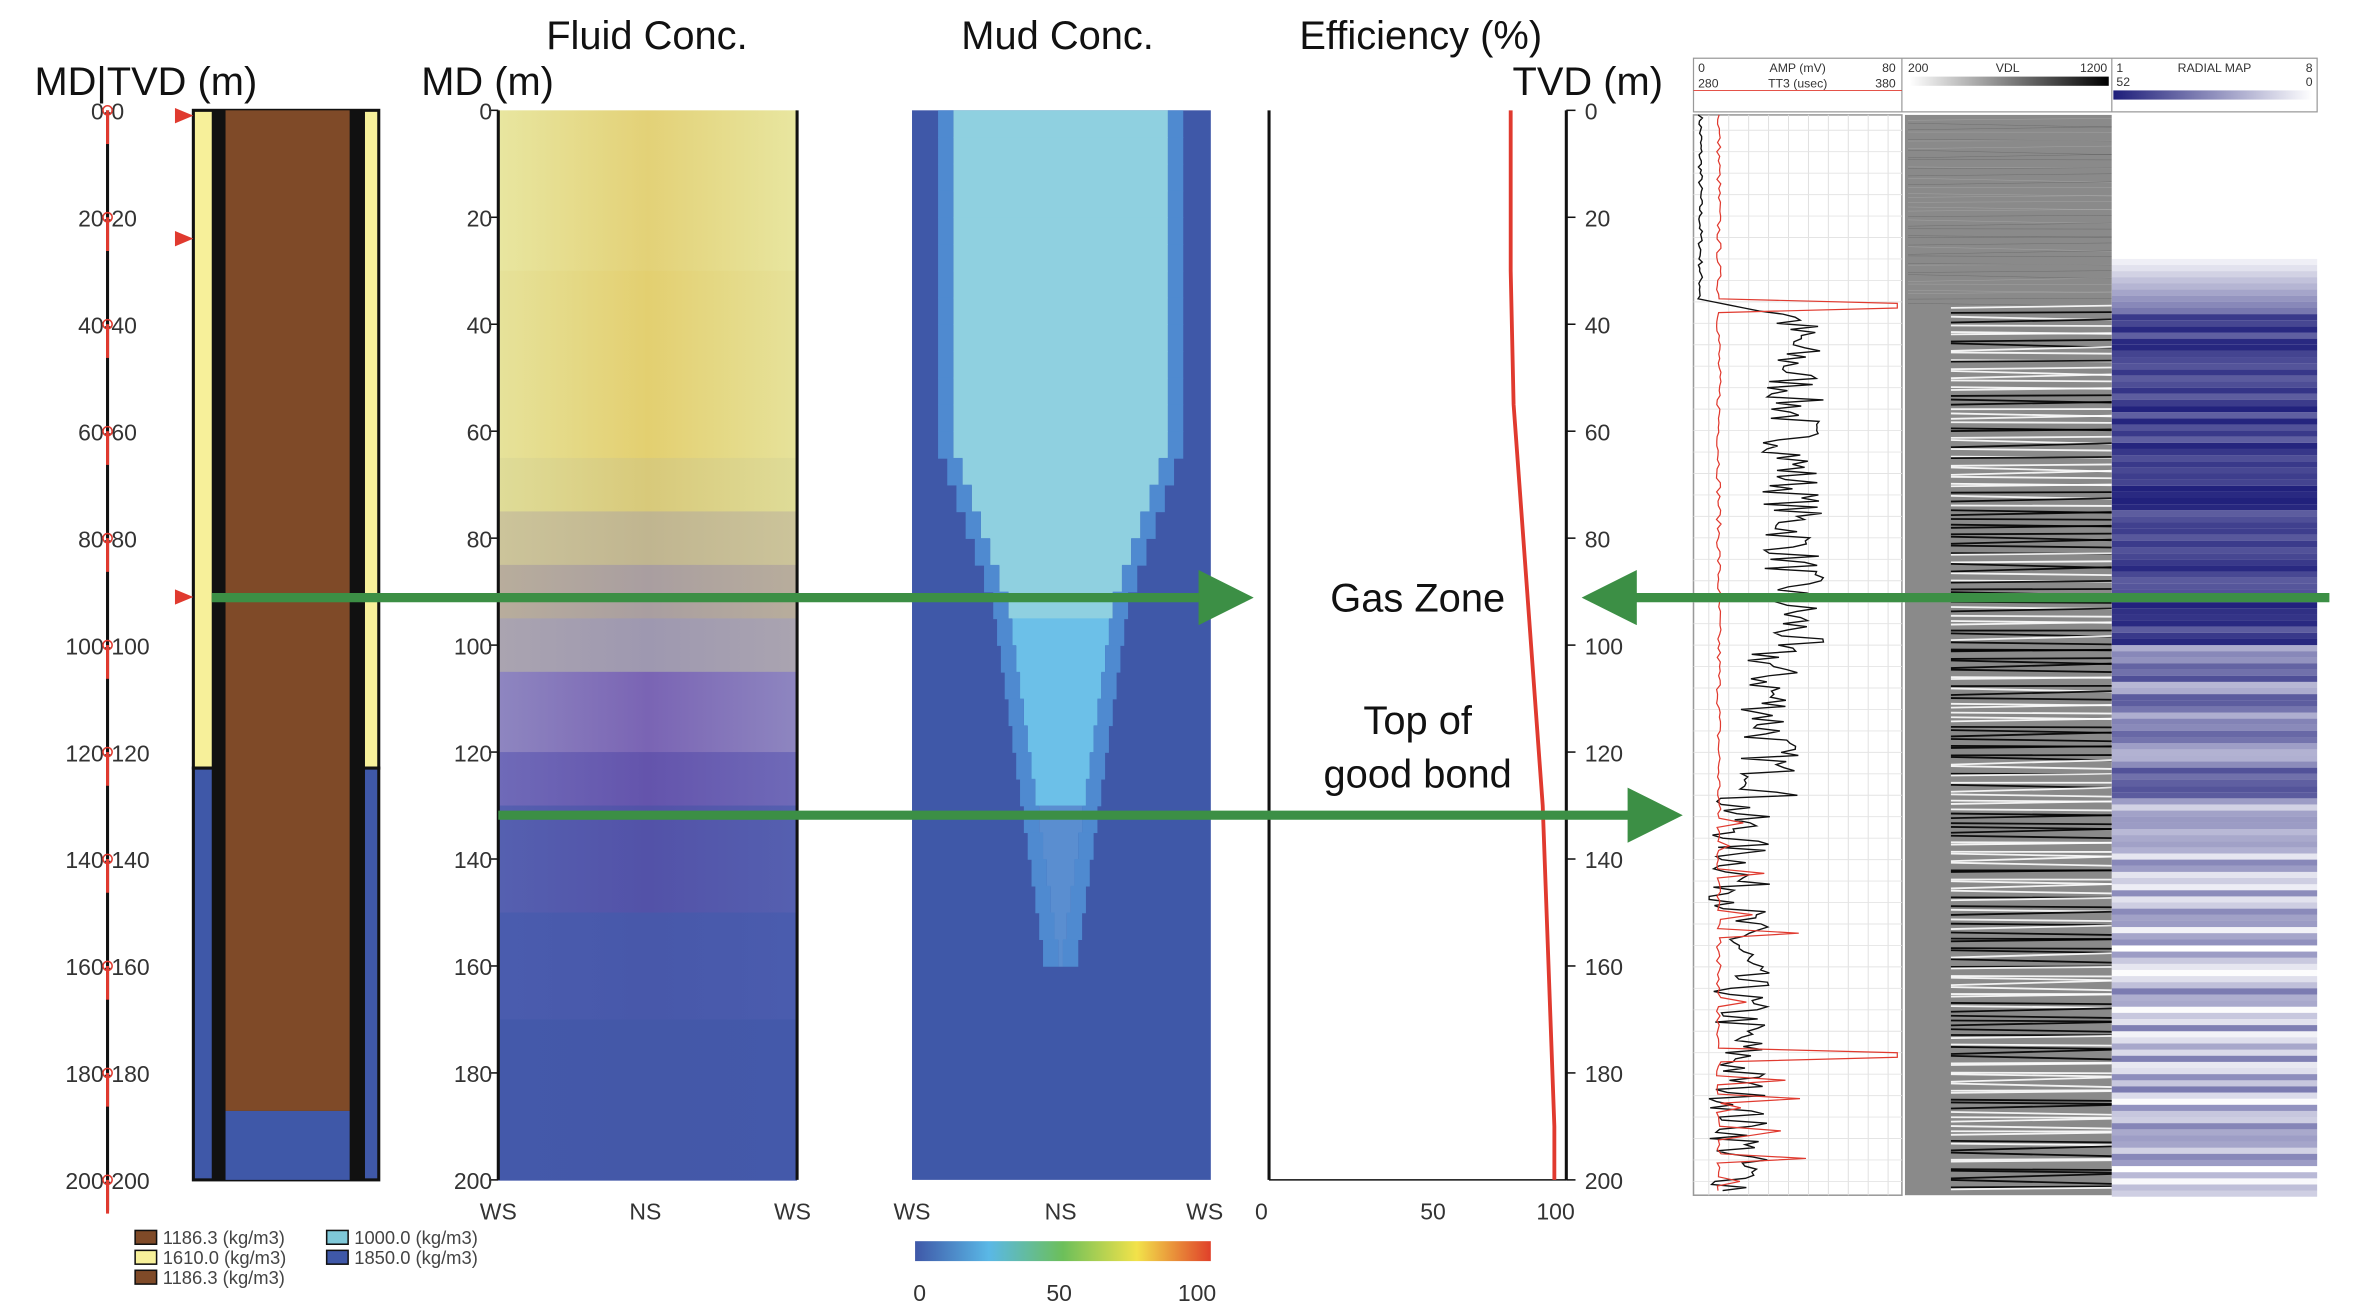 This screenshot has height=1304, width=2368. I want to click on fluid-conc-panel, so click(648, 645).